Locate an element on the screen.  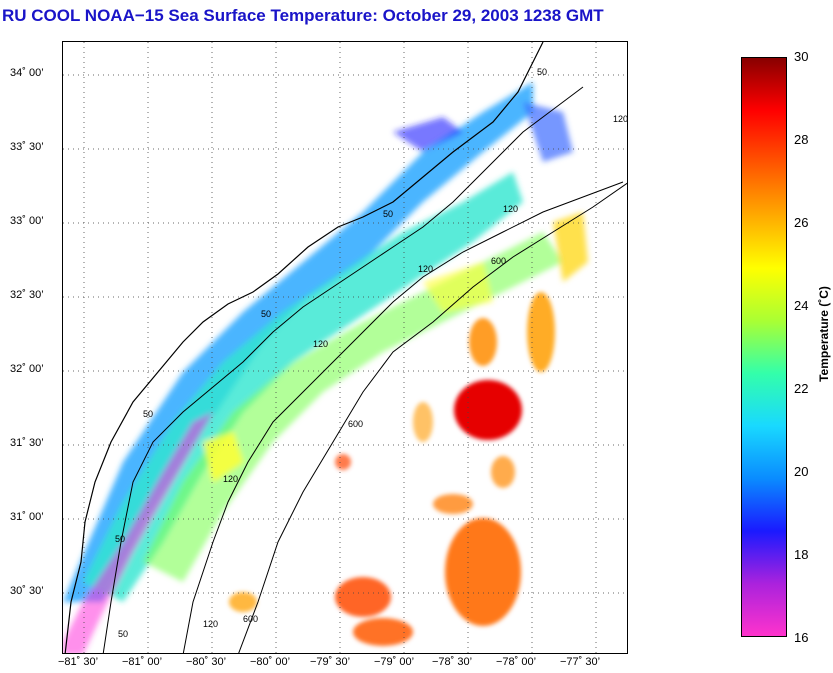
lon-tick-label: −77˚ 30’ is located at coordinates (580, 662).